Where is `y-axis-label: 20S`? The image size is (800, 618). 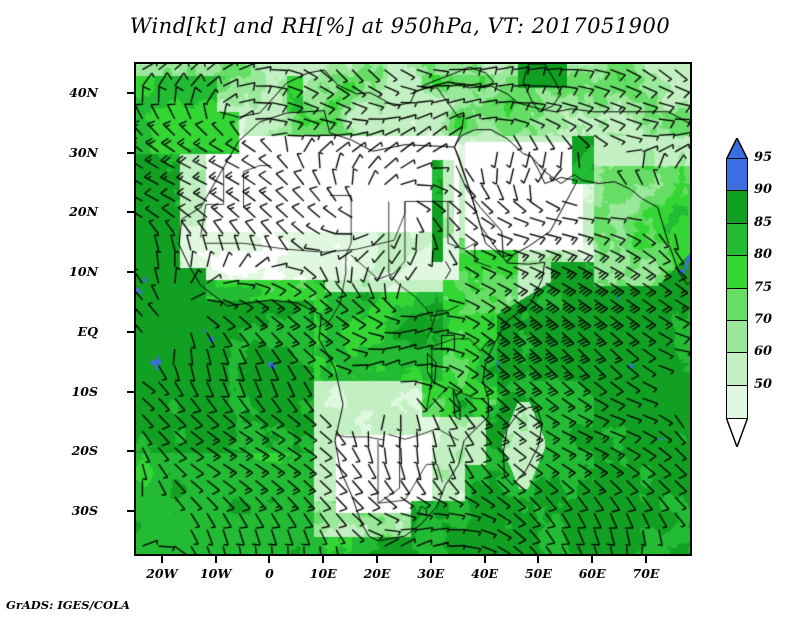 y-axis-label: 20S is located at coordinates (84, 451).